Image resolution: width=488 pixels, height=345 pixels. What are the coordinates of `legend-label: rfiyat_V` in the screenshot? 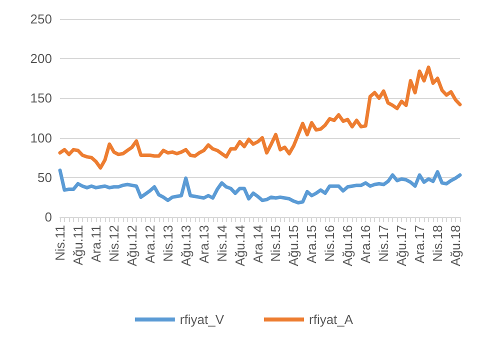 It's located at (202, 319).